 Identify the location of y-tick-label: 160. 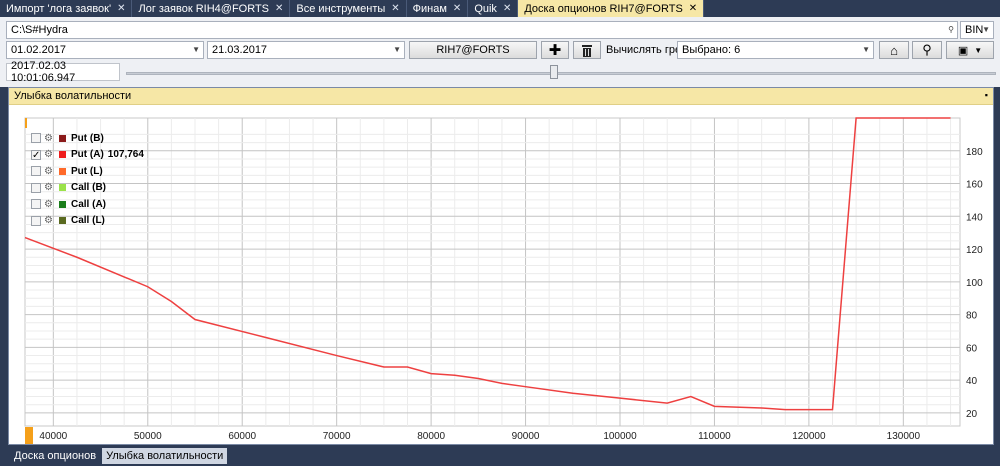
(974, 185).